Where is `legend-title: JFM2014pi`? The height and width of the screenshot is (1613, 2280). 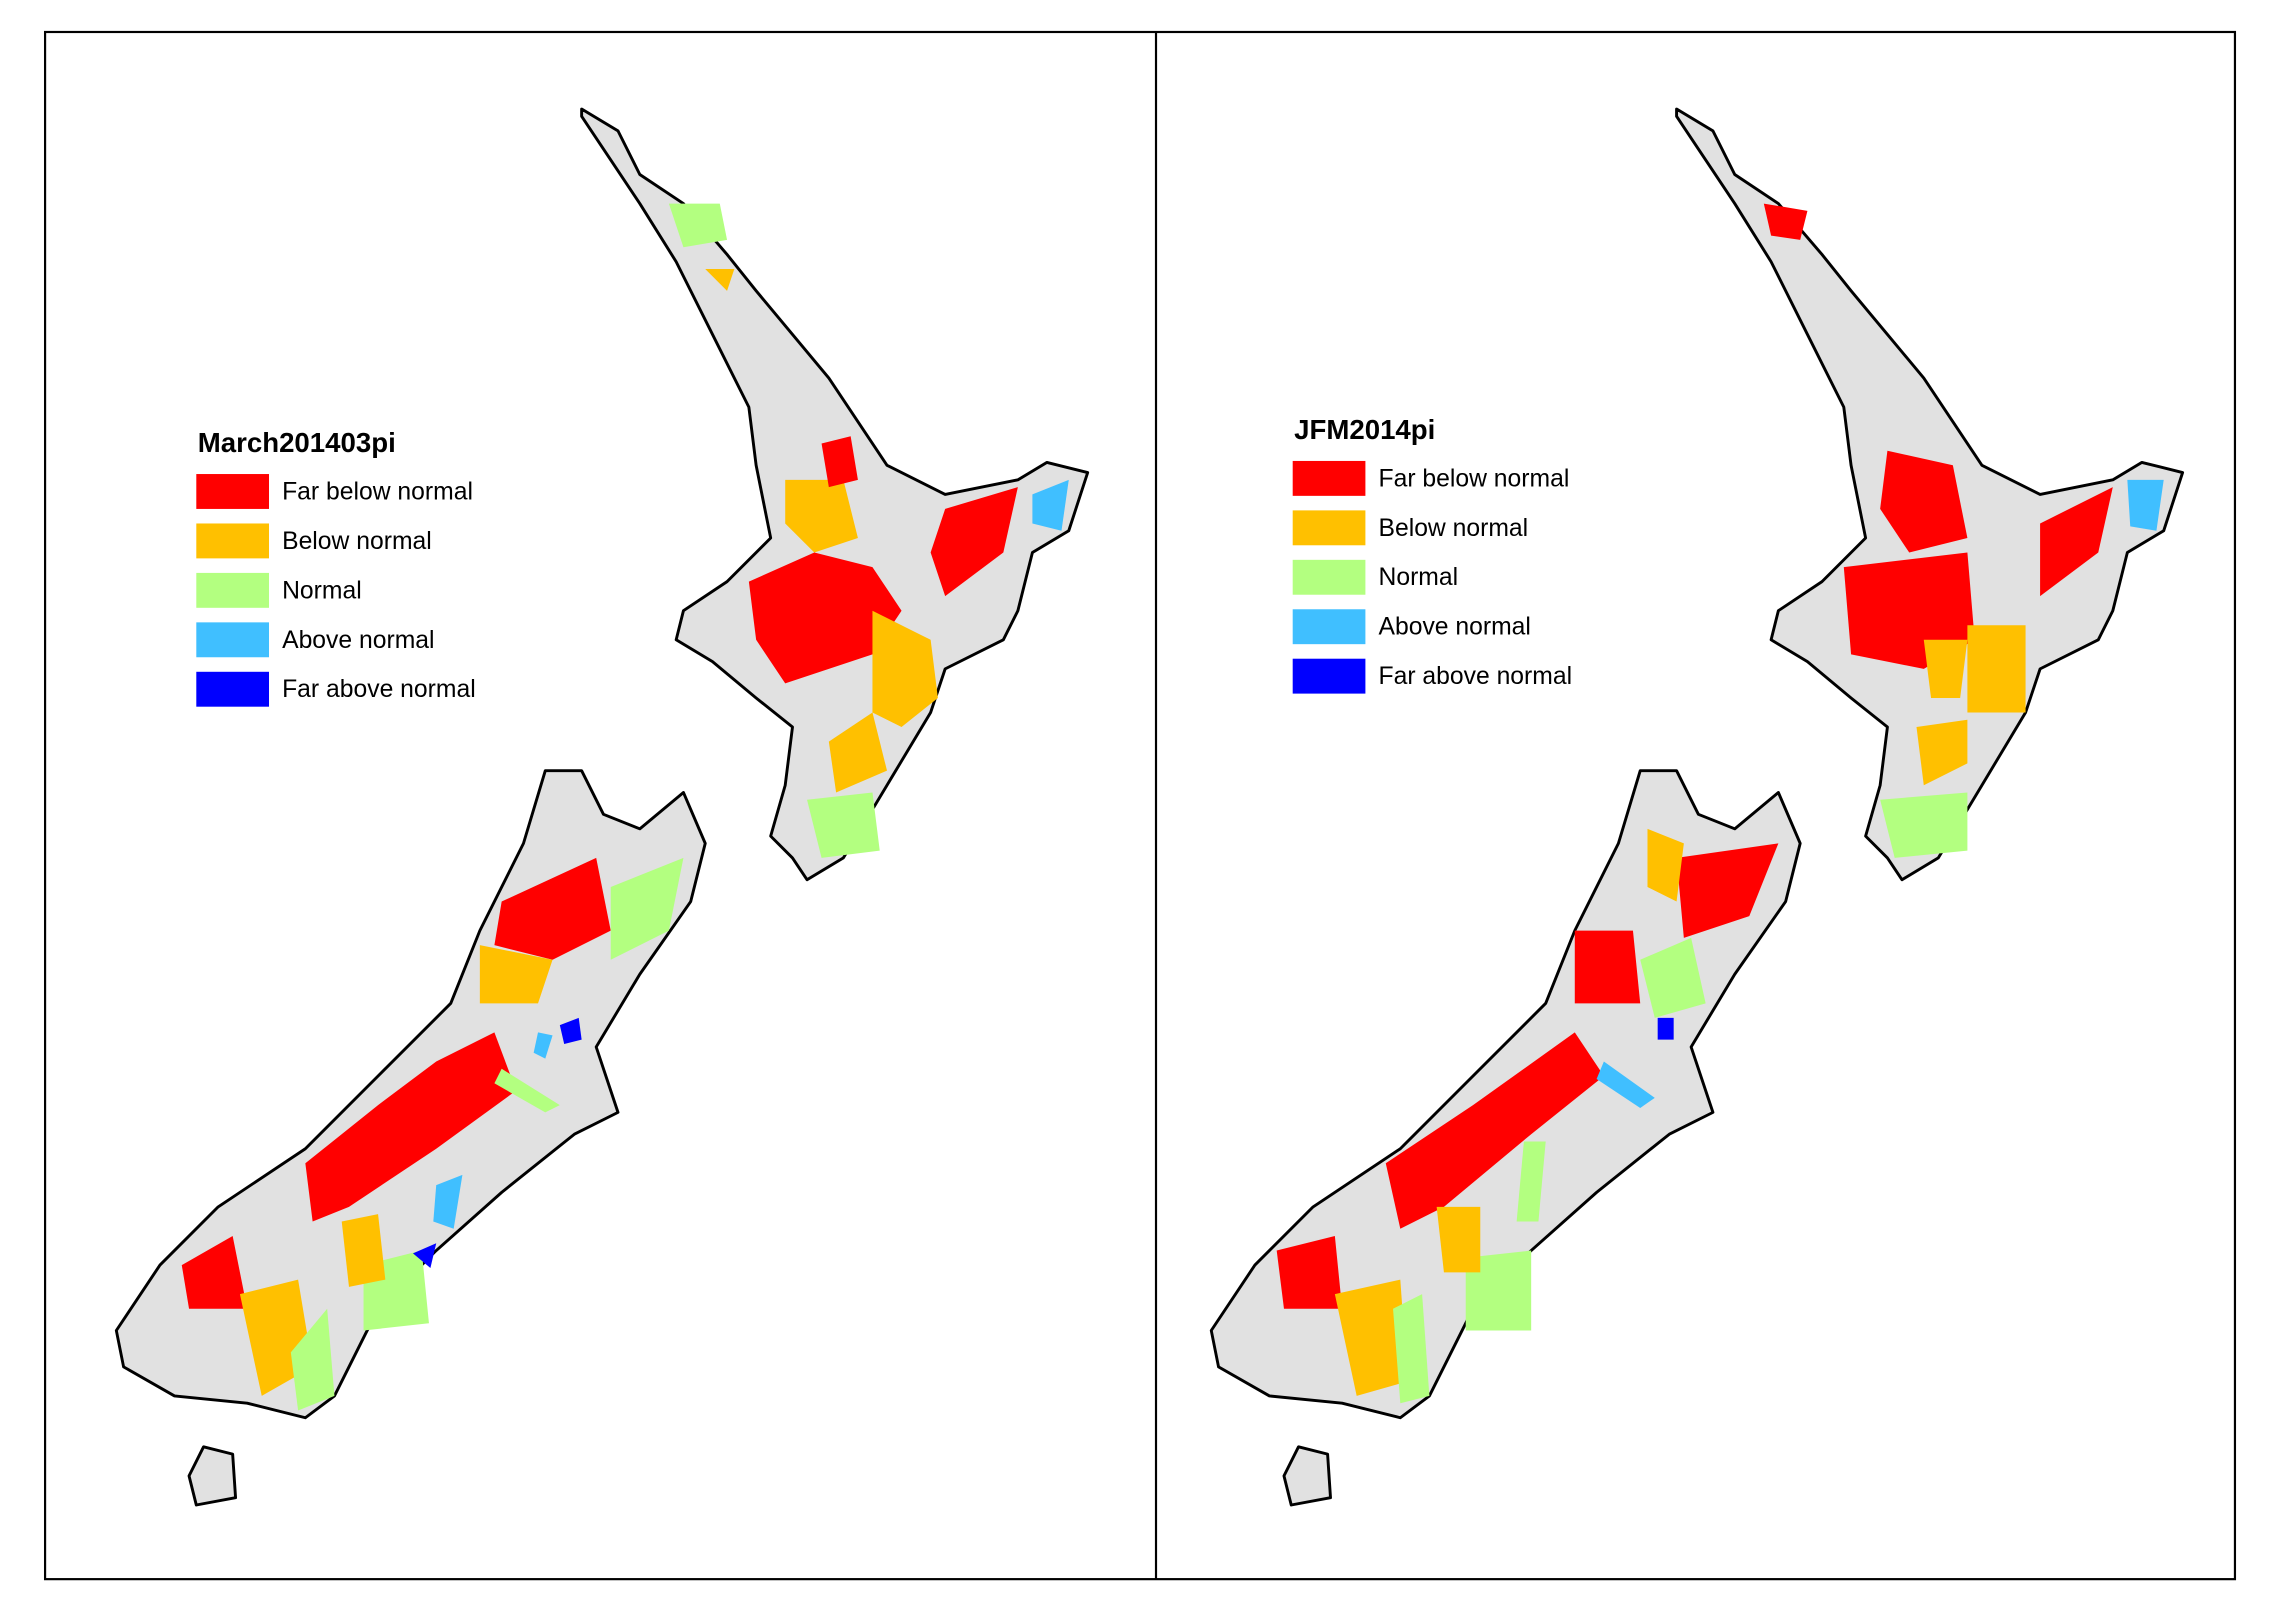 legend-title: JFM2014pi is located at coordinates (1364, 429).